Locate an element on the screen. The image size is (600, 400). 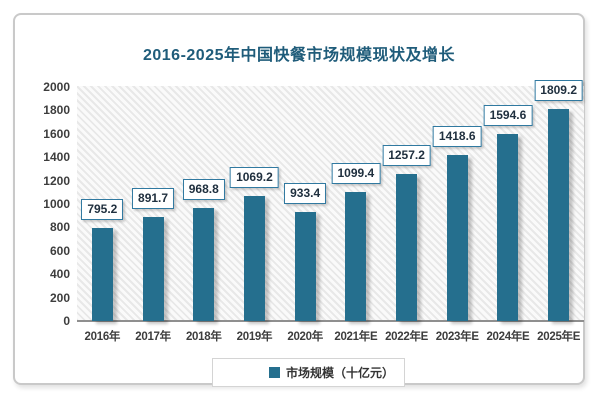
x-tick-label: 2025年E is located at coordinates (559, 337).